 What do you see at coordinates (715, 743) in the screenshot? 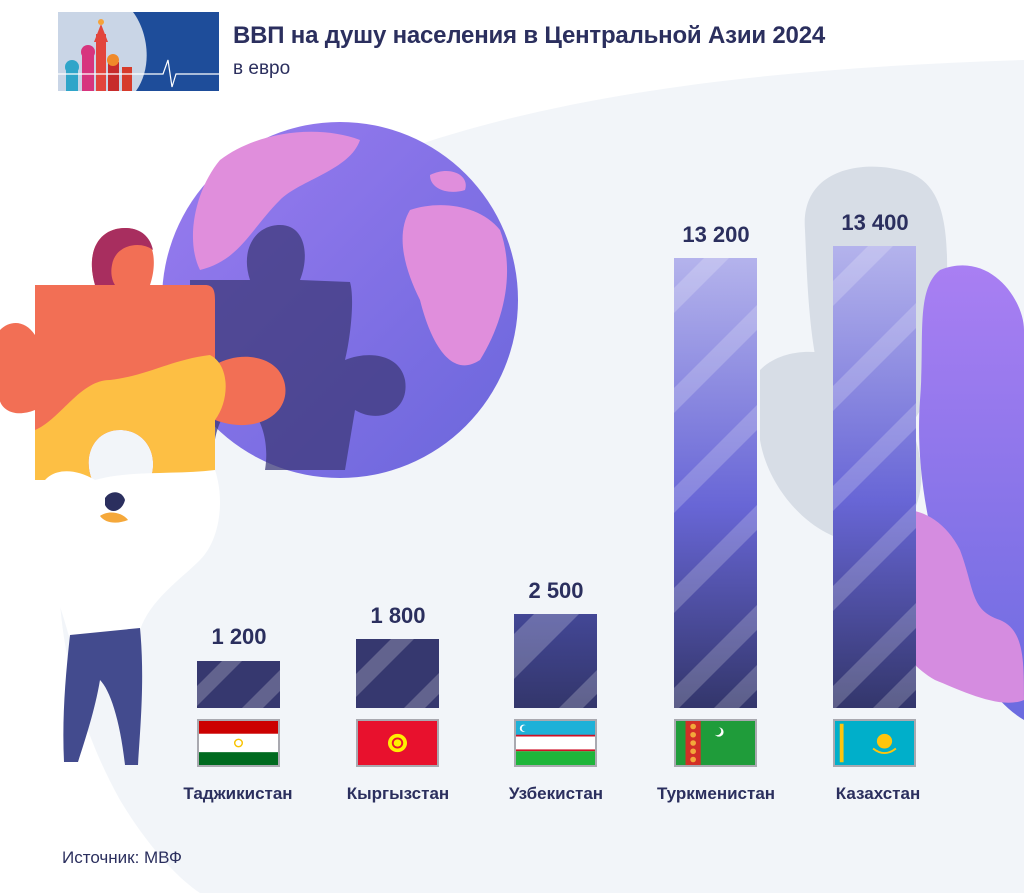
I see `turkmenistan-flag` at bounding box center [715, 743].